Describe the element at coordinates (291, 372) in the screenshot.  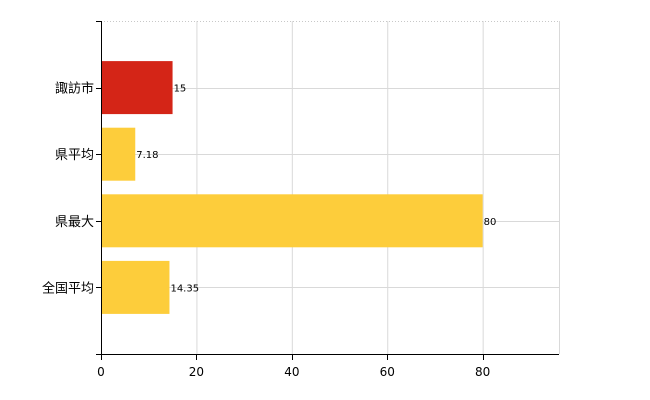
I see `x-tick-label: 40` at that location.